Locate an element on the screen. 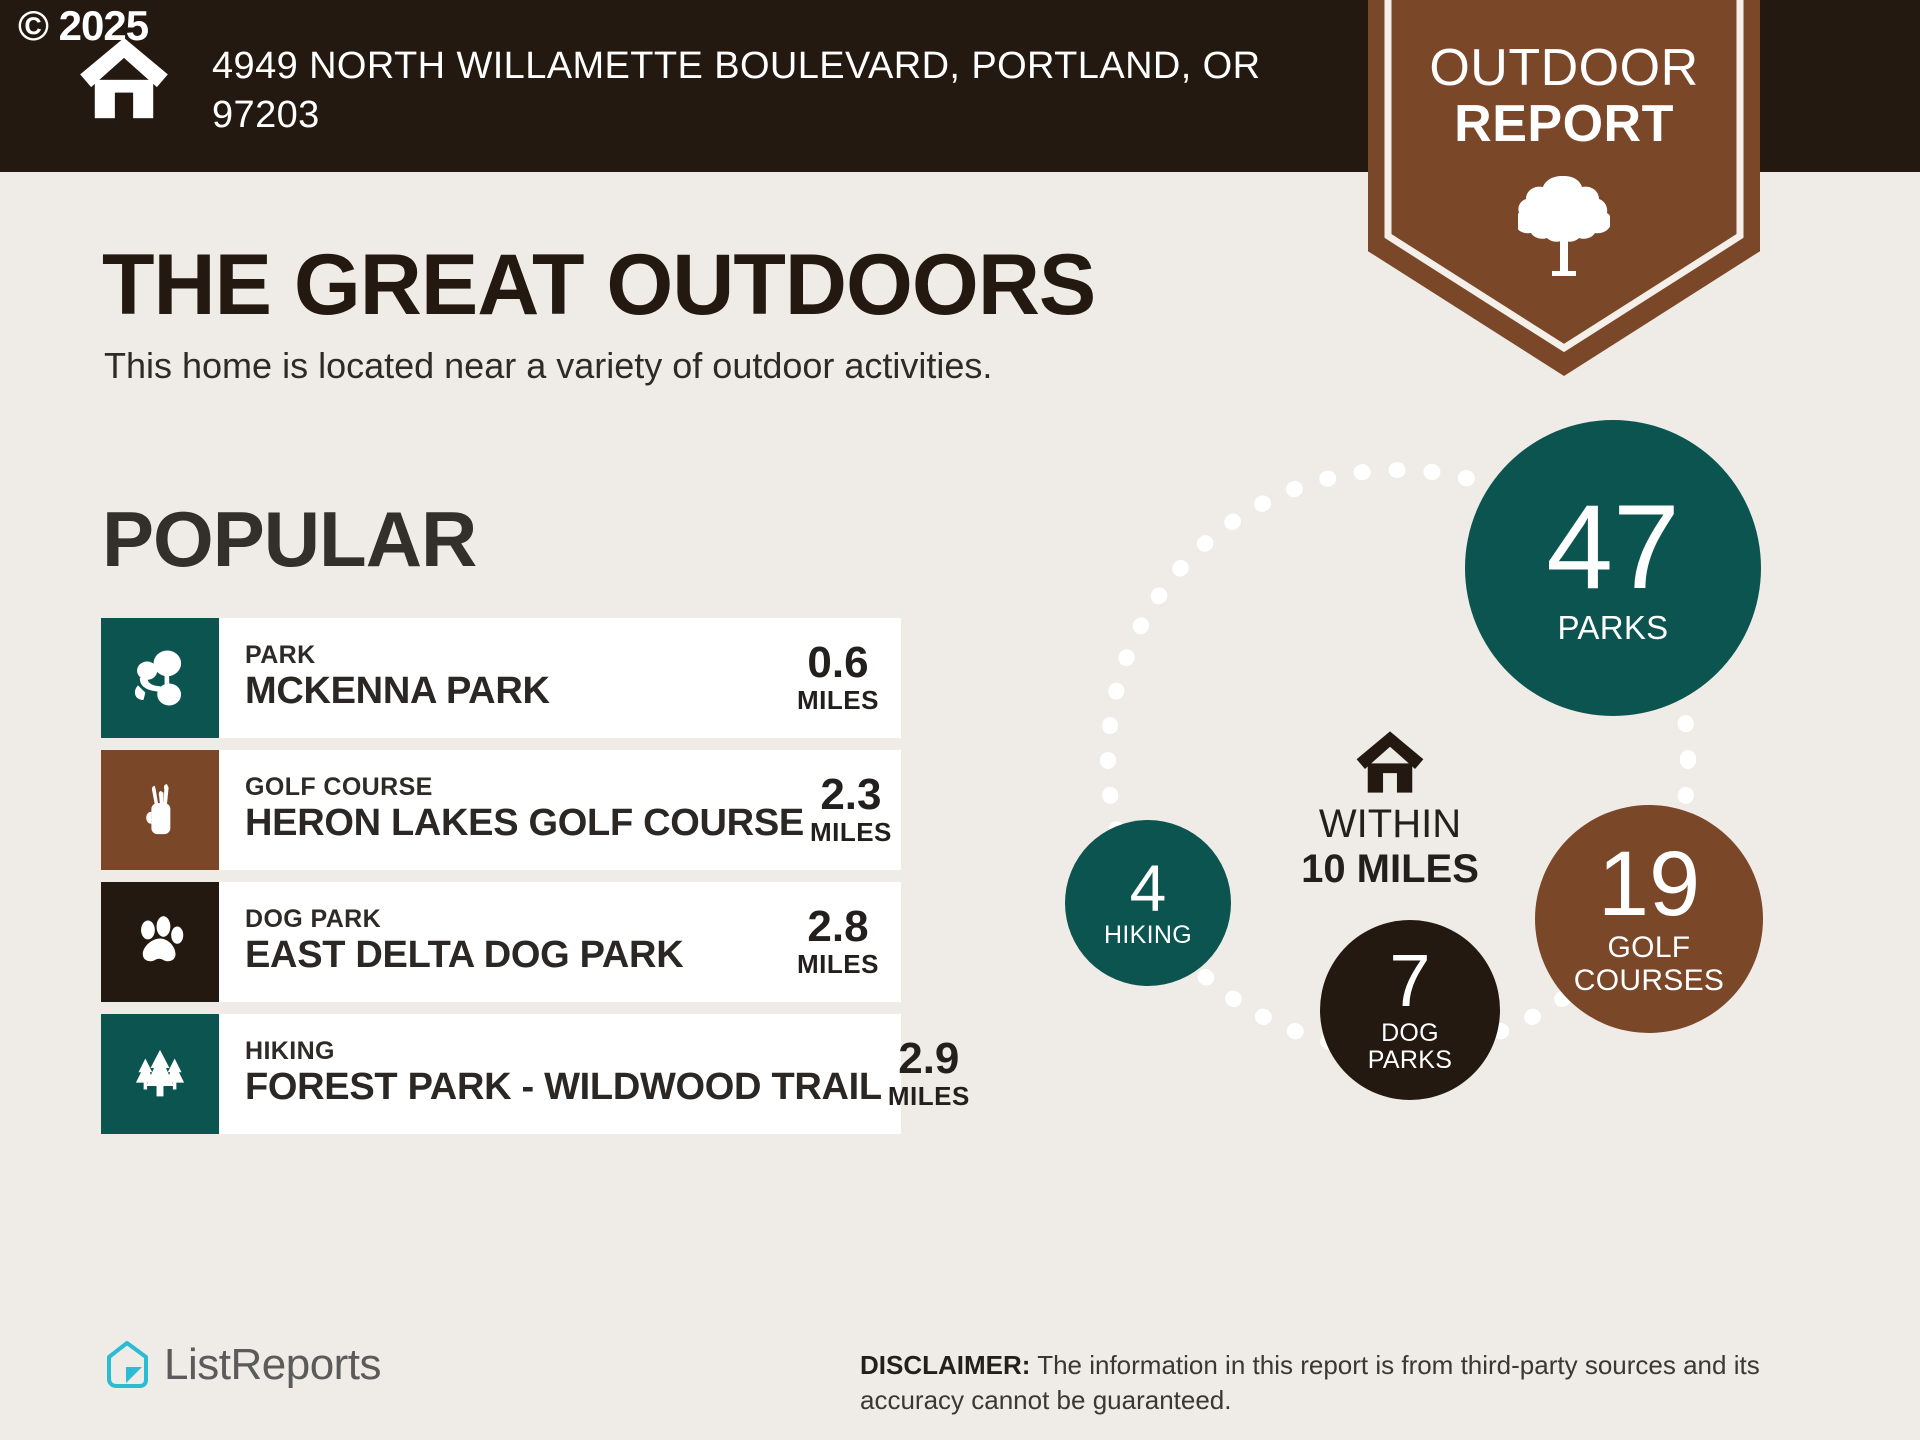 The height and width of the screenshot is (1440, 1920). list-item-name: HERON LAKES GOLF COURSE is located at coordinates (524, 822).